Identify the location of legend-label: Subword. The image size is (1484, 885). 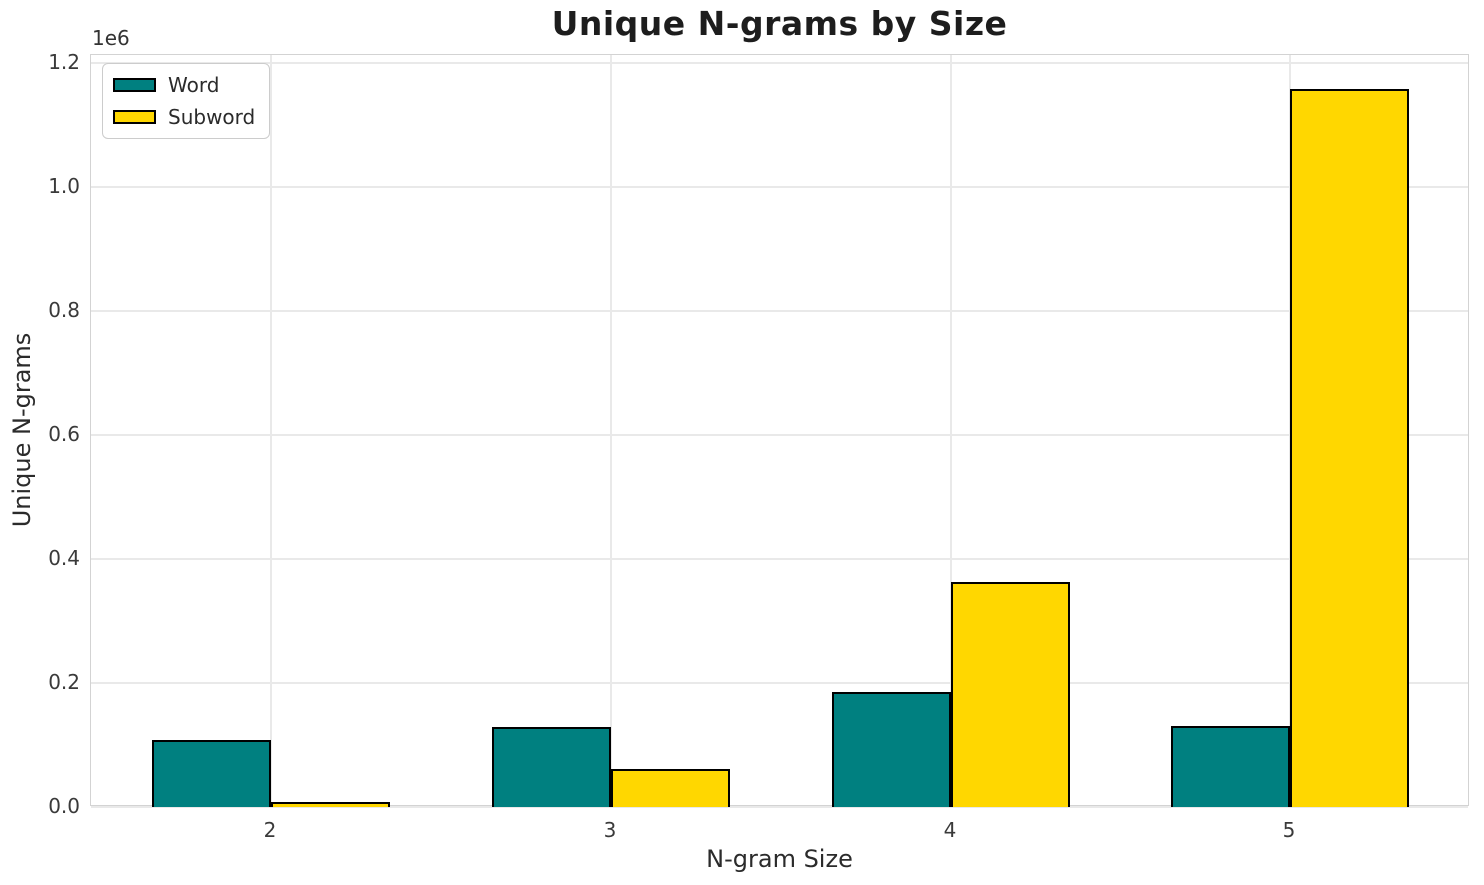
(212, 117).